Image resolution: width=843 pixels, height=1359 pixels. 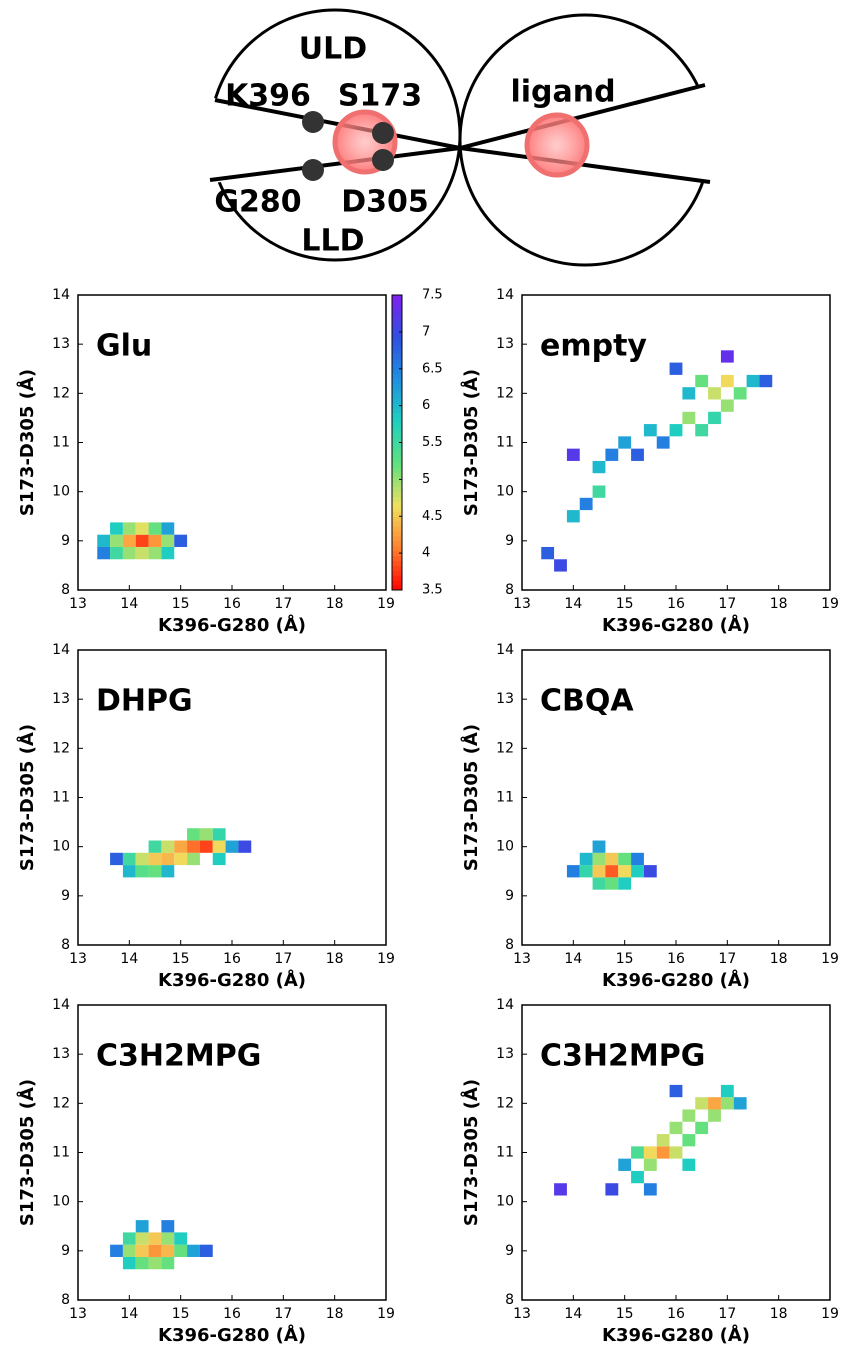 What do you see at coordinates (268, 96) in the screenshot?
I see `label: K396` at bounding box center [268, 96].